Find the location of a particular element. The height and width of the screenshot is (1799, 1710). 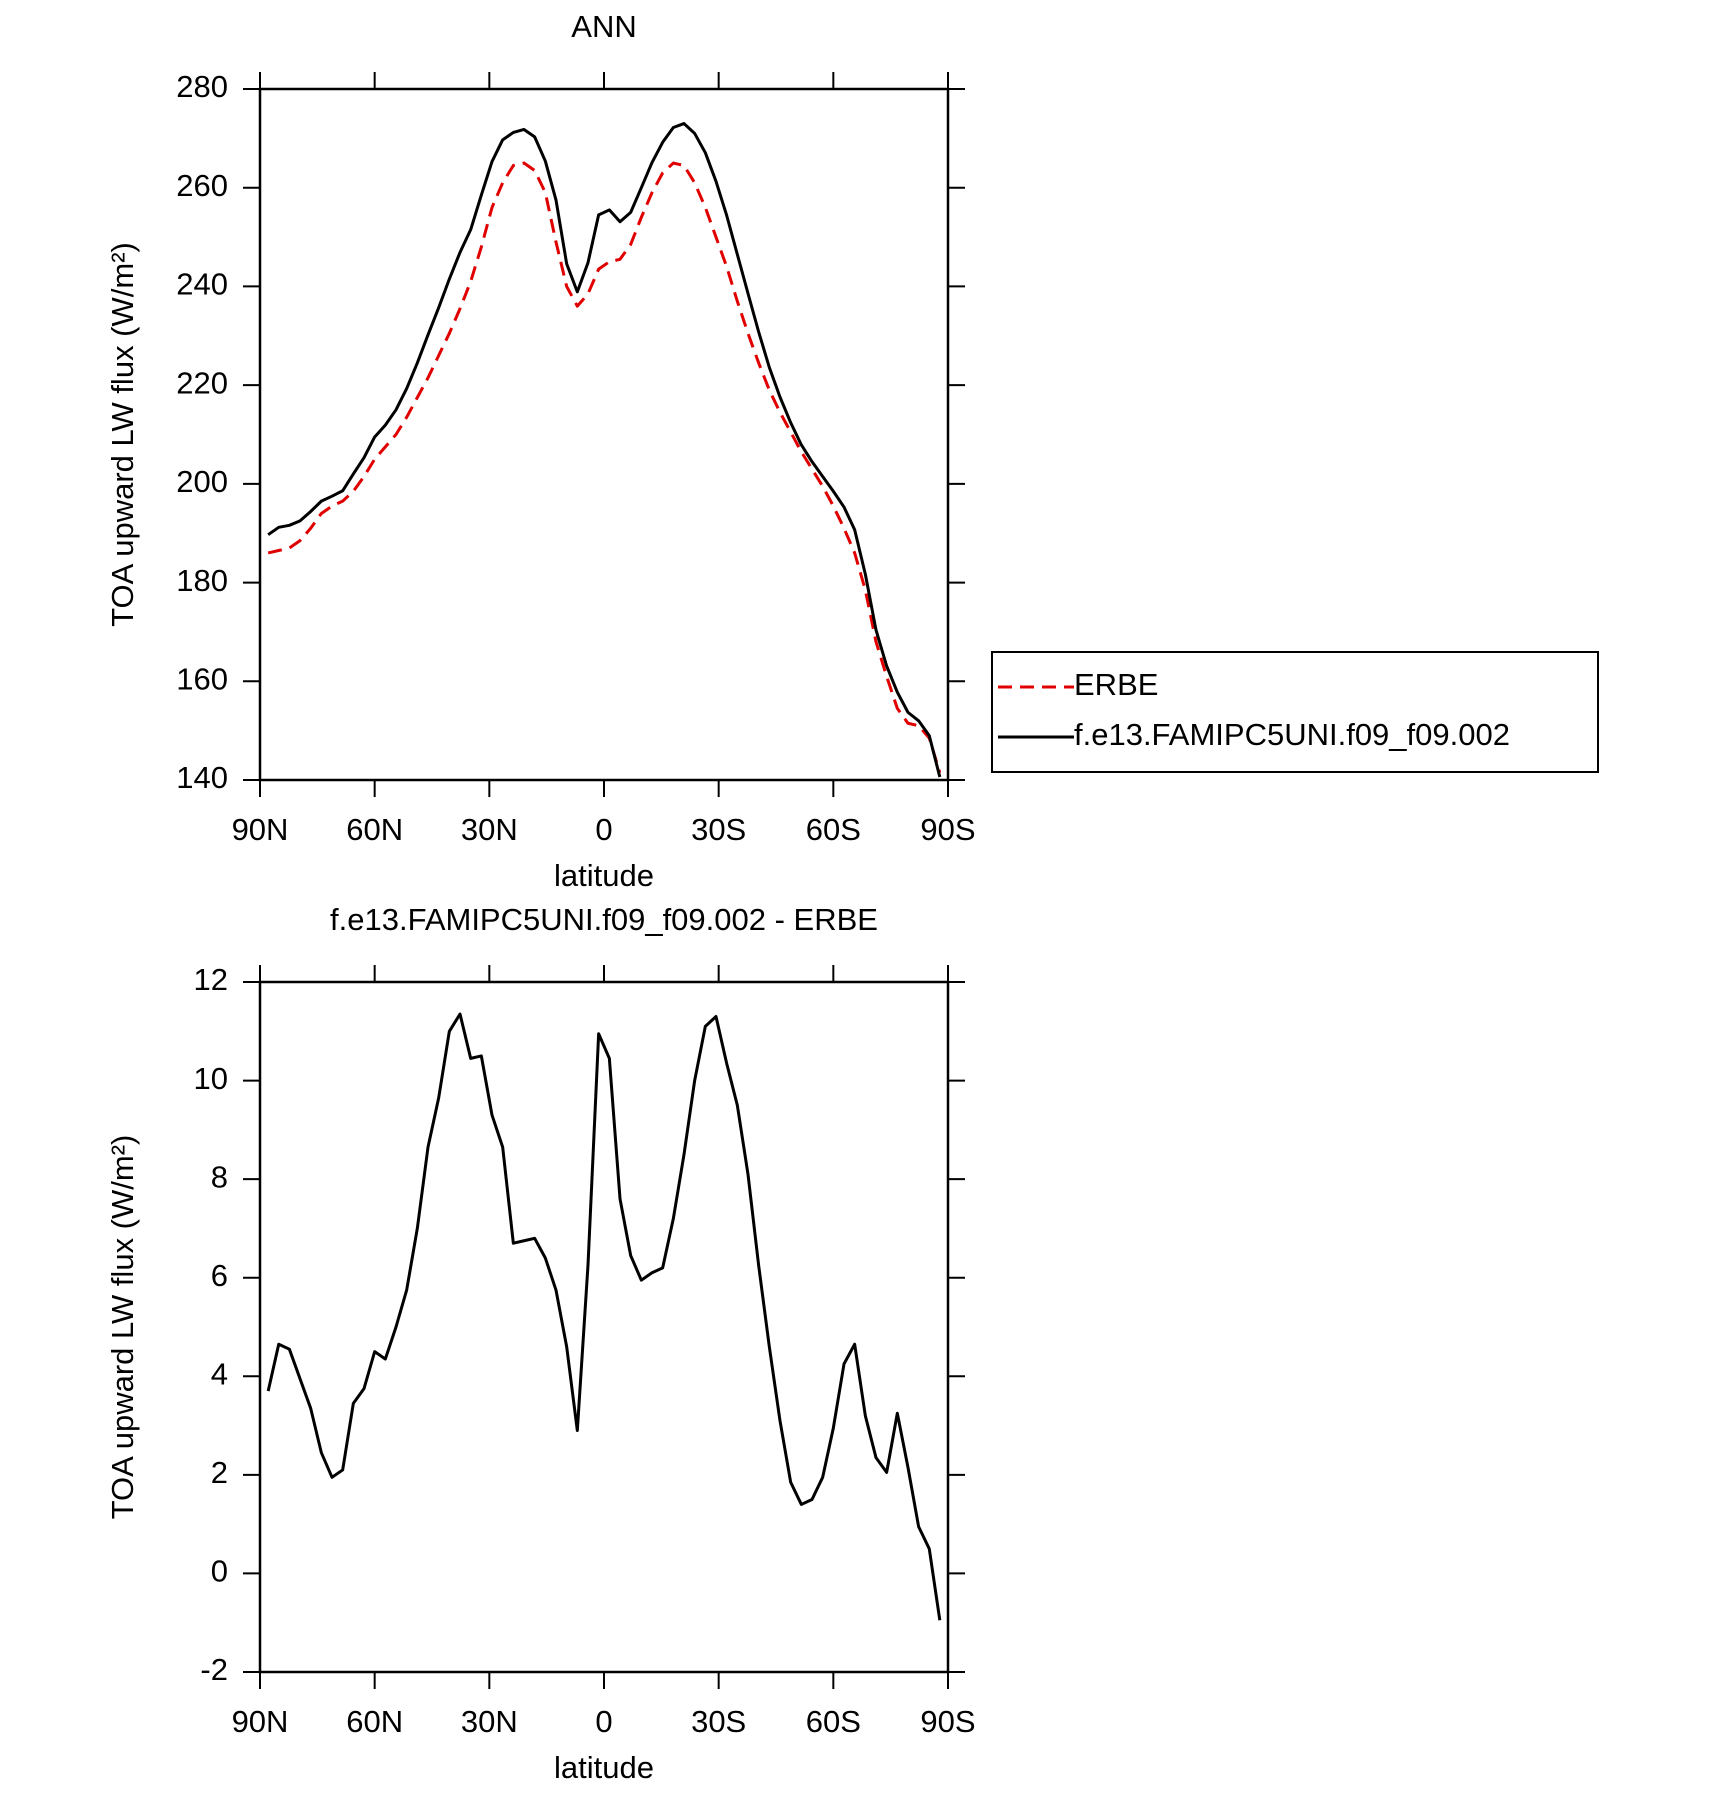

chart-title: ANN is located at coordinates (603, 26).